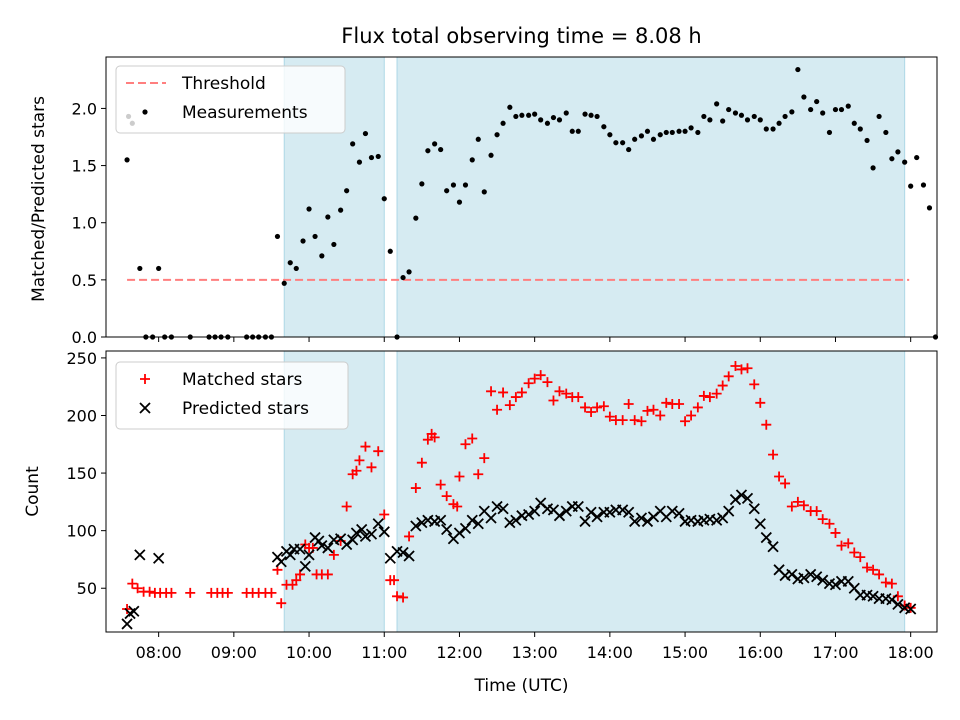 This screenshot has height=720, width=960. Describe the element at coordinates (81, 473) in the screenshot. I see `bottom-y-tick-label-2: 150` at that location.